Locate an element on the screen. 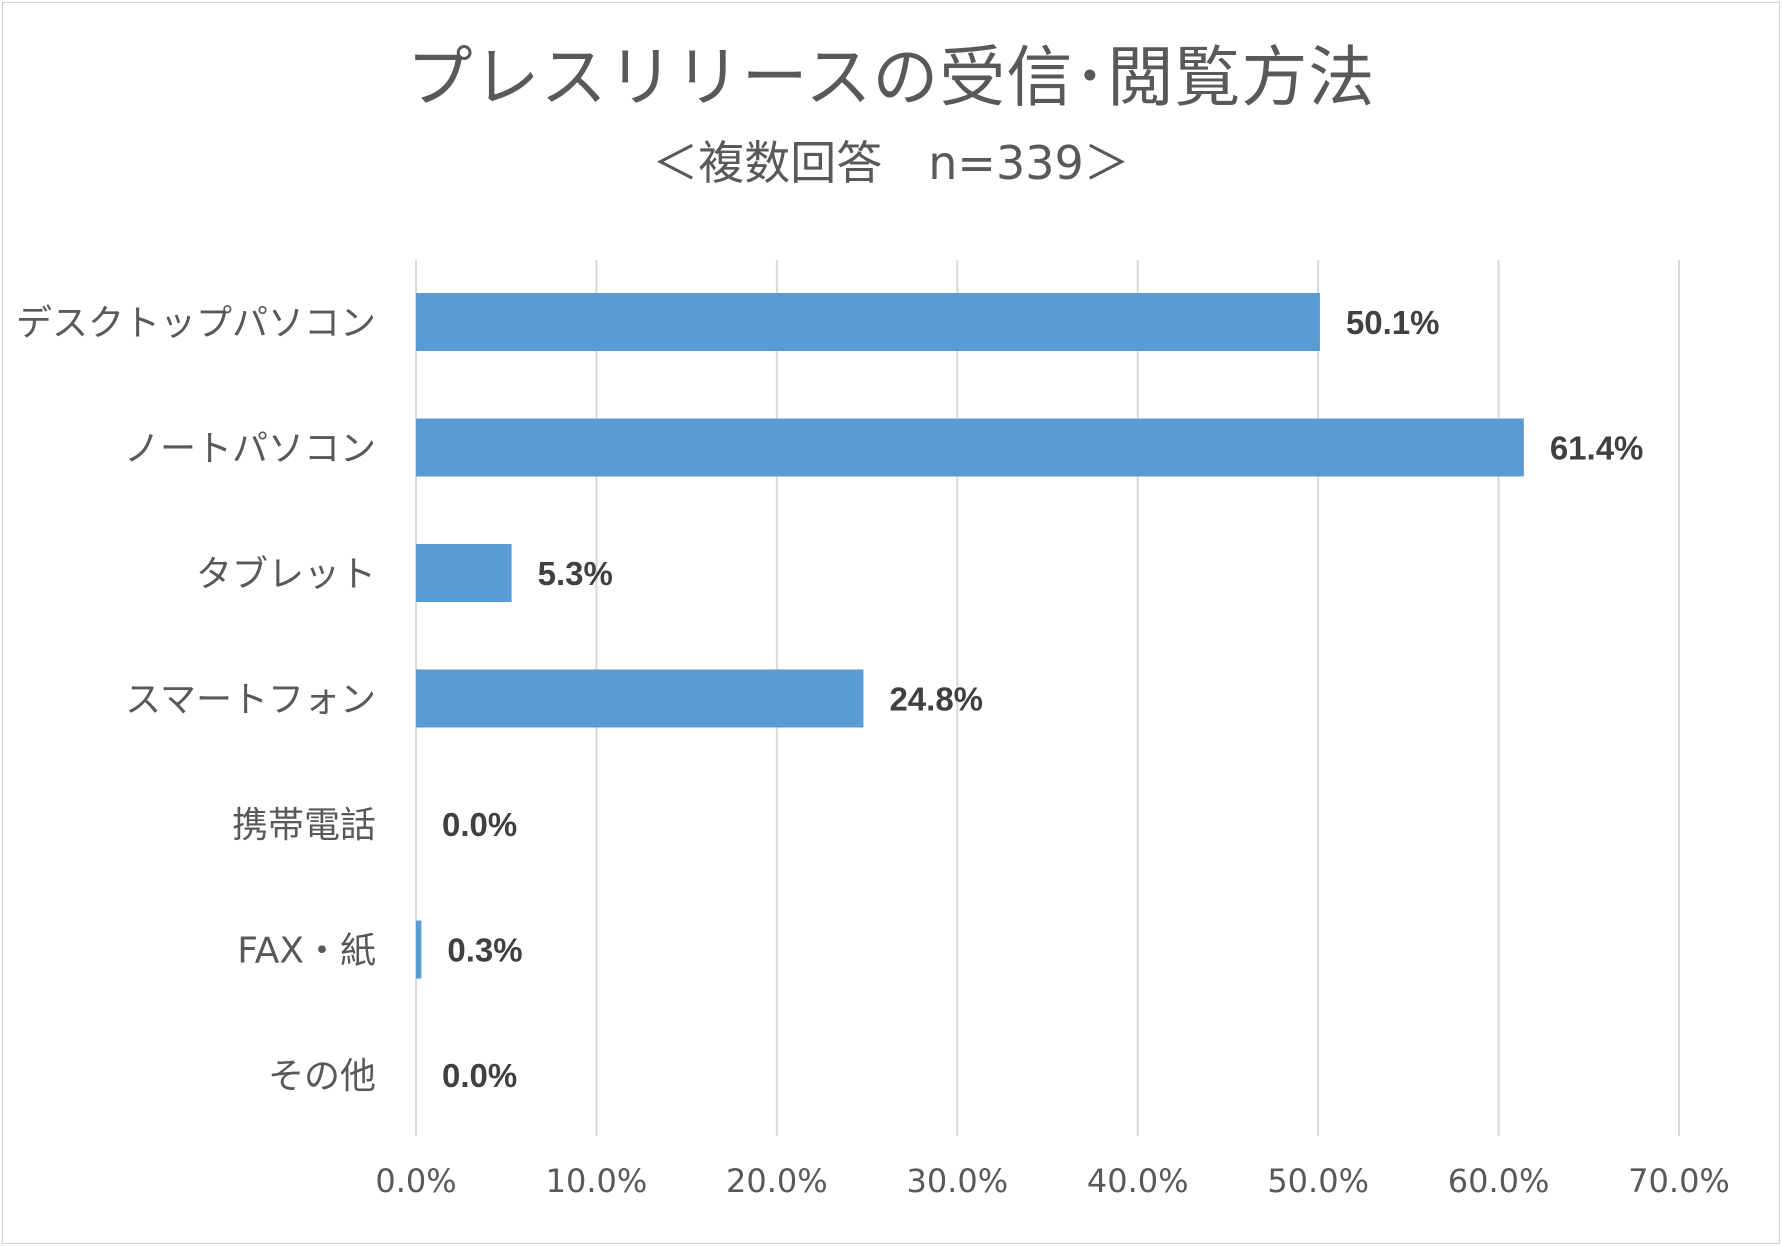  data-label-6: 0.0% is located at coordinates (479, 1075).